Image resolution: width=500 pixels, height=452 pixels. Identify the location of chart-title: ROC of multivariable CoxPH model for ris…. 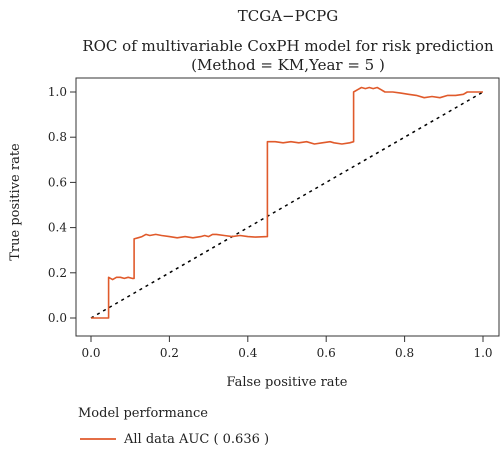
(288, 46).